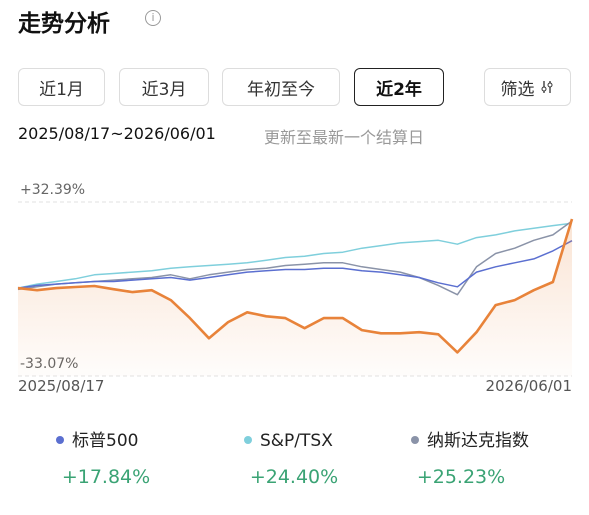  I want to click on legend-return: +17.84%, so click(106, 477).